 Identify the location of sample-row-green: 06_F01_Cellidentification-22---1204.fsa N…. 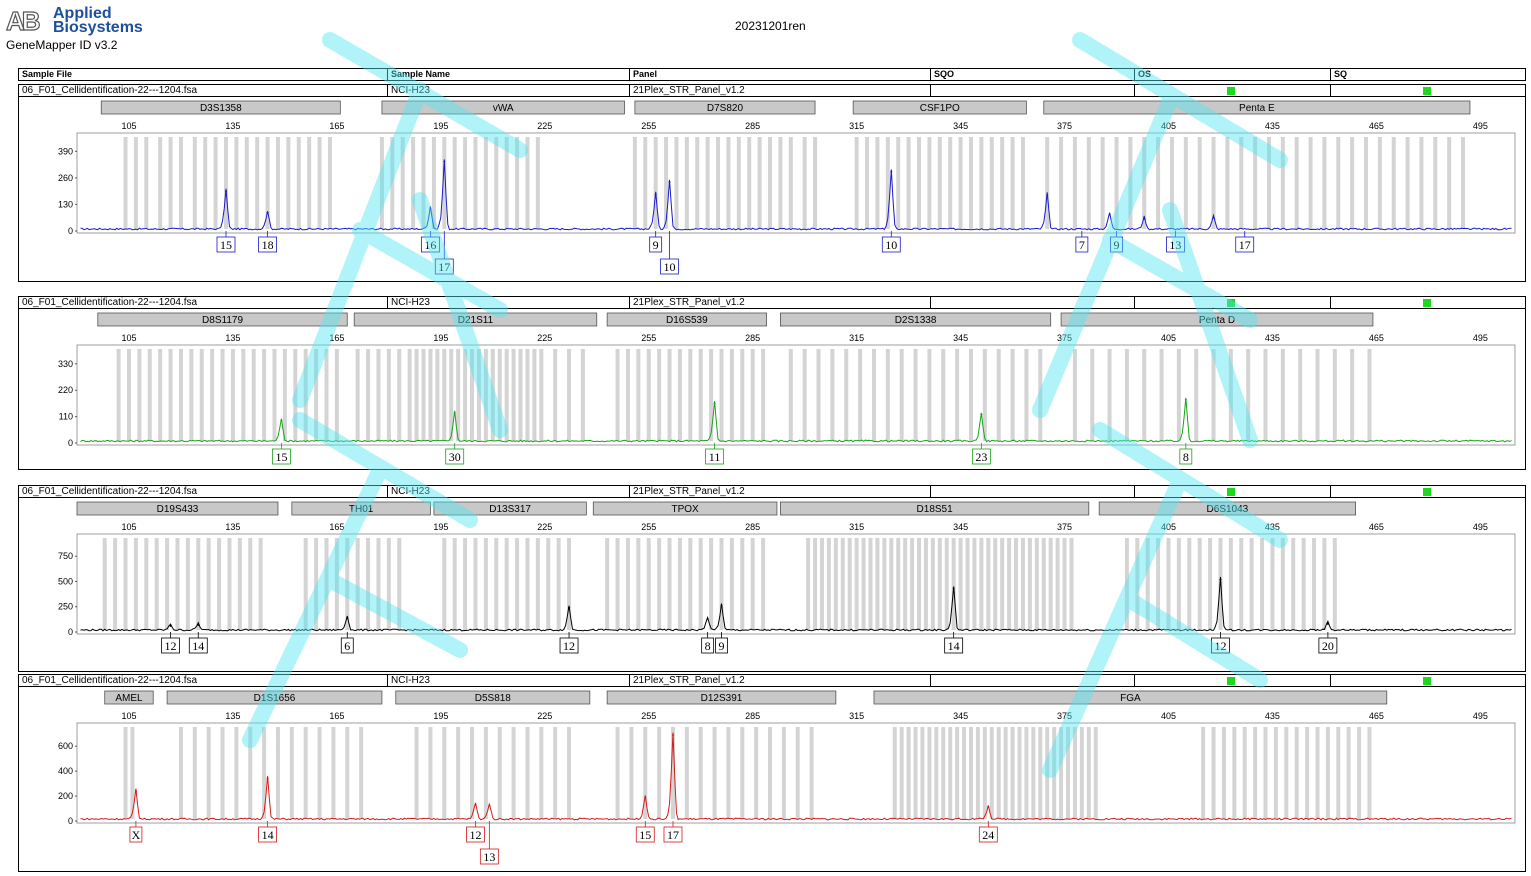
(772, 302).